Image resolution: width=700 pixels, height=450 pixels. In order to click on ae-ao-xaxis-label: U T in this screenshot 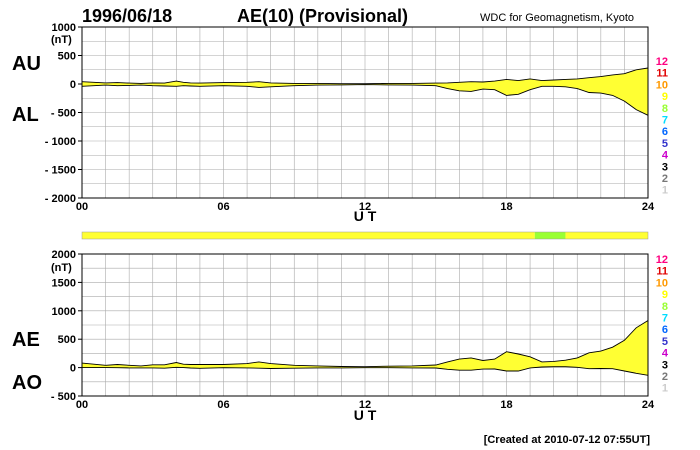, I will do `click(365, 415)`.